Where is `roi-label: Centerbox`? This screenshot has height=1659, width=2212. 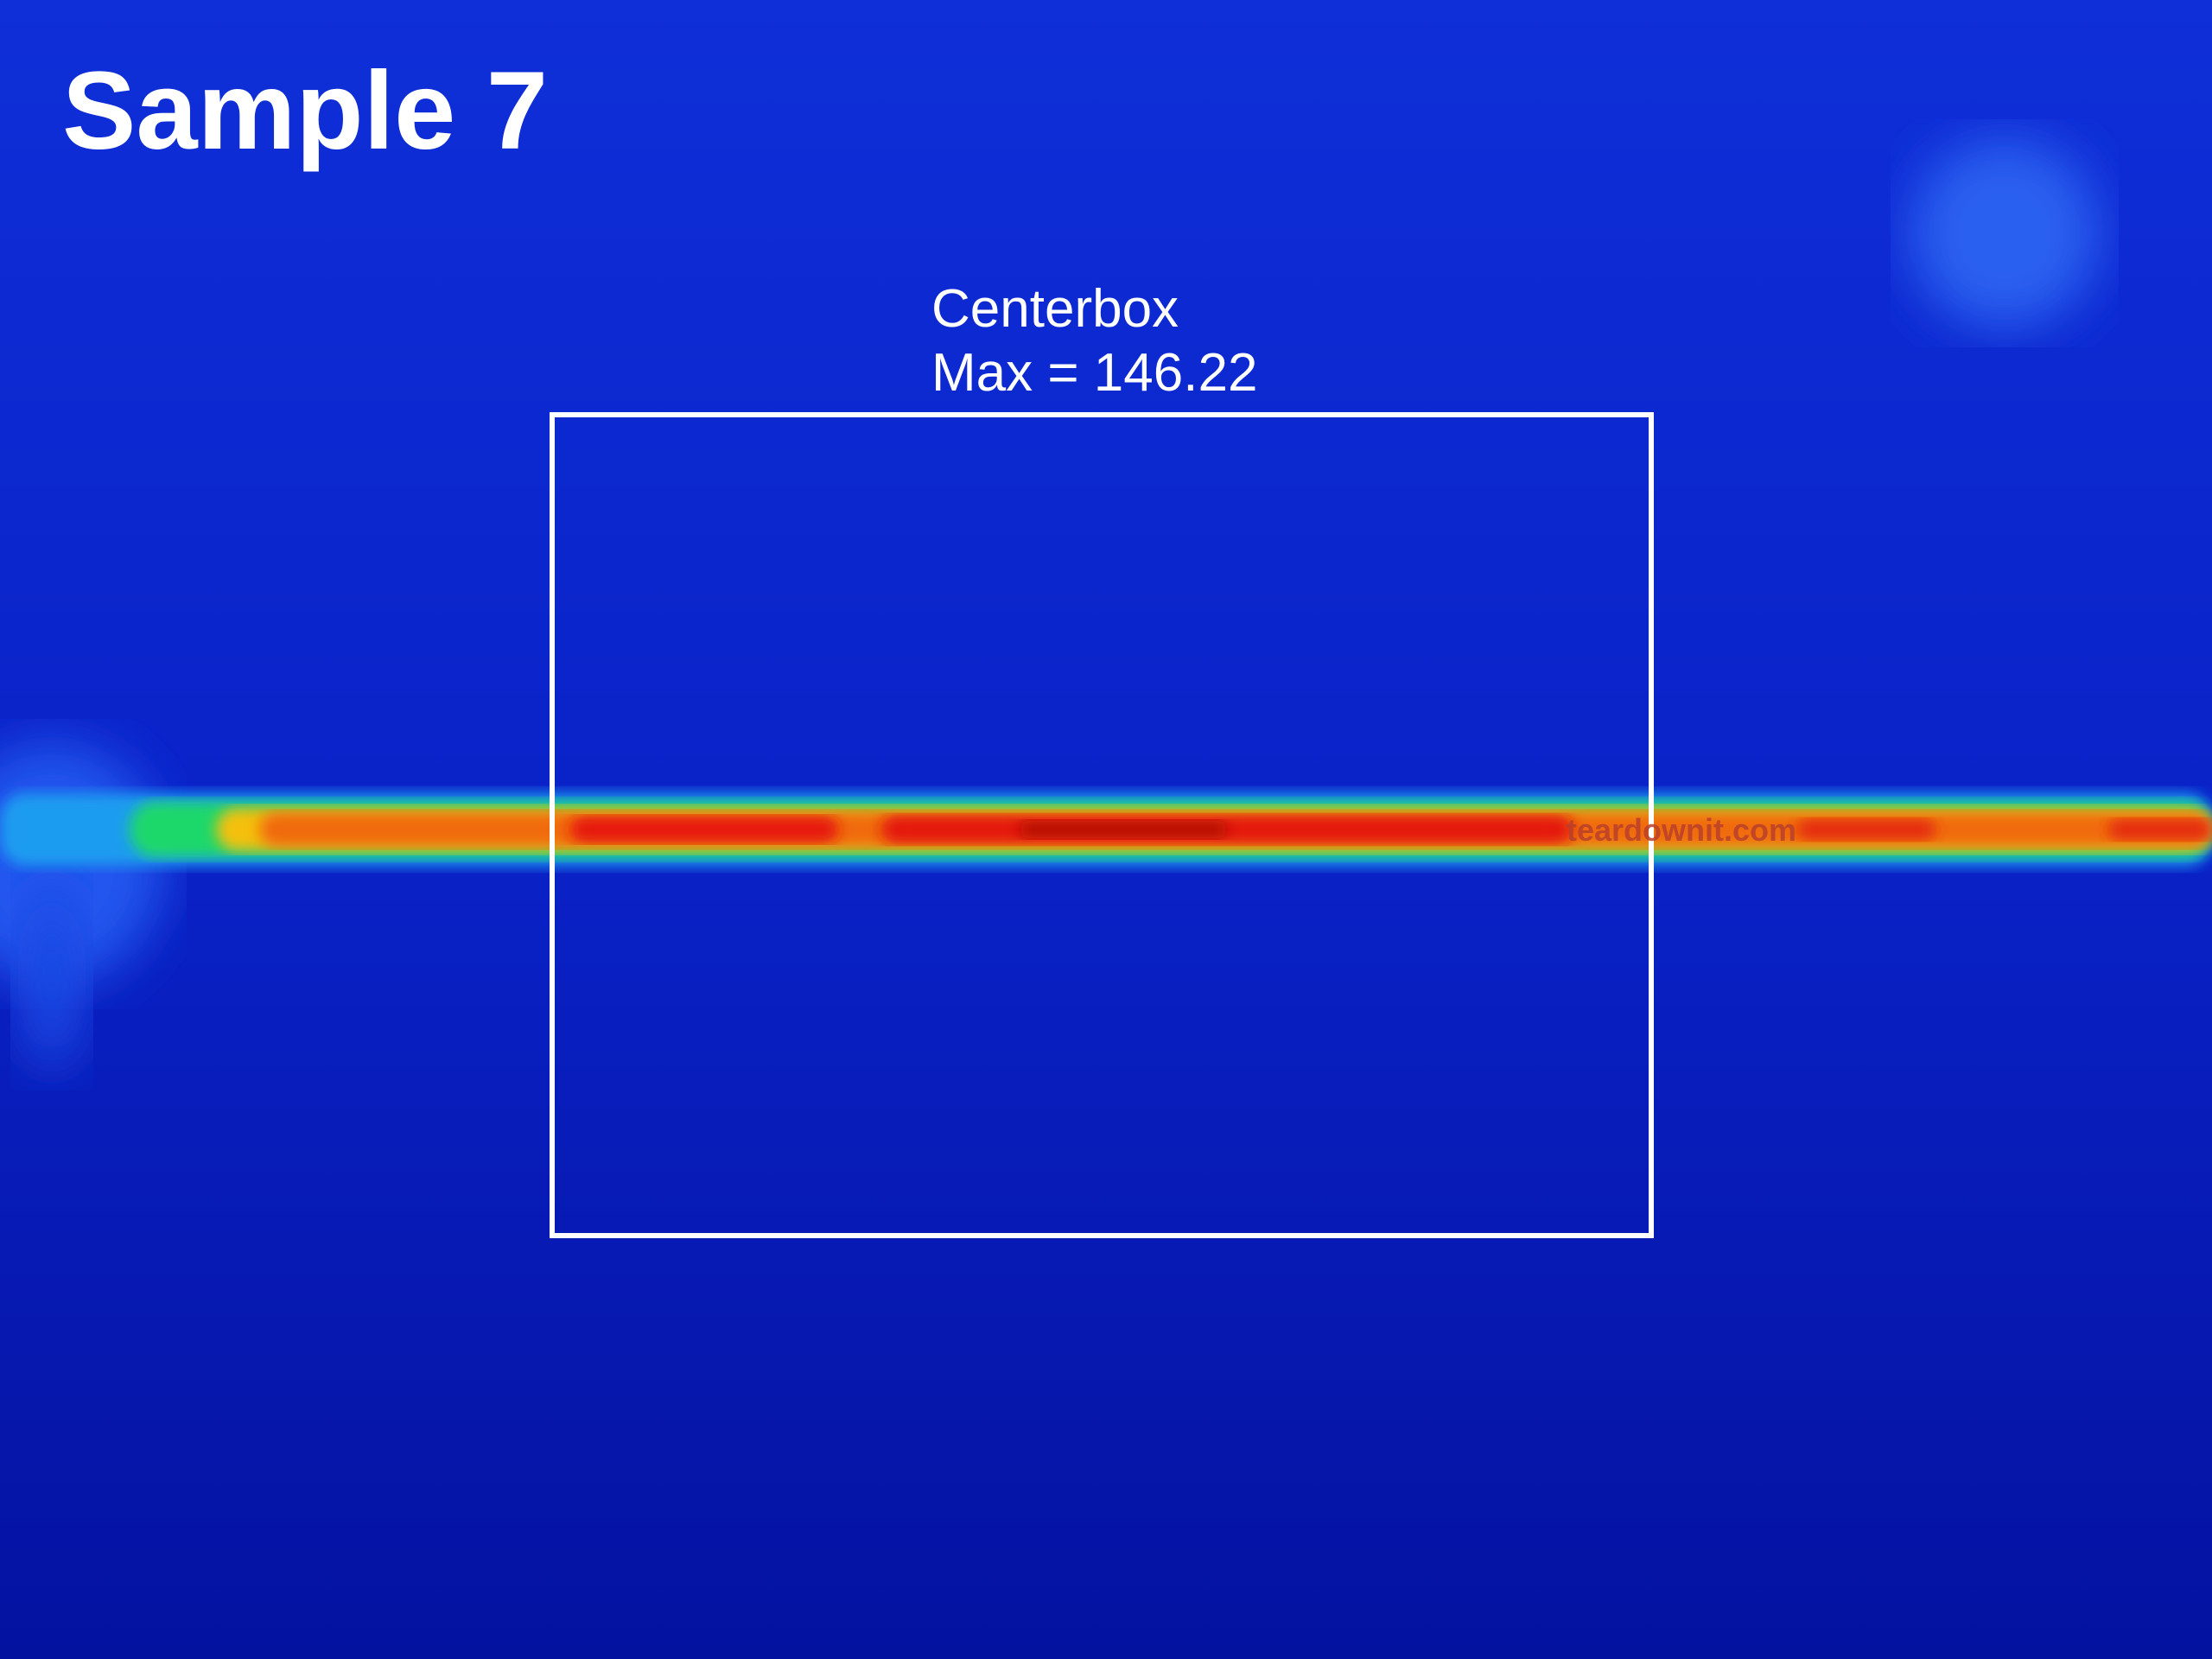
roi-label: Centerbox is located at coordinates (1055, 309).